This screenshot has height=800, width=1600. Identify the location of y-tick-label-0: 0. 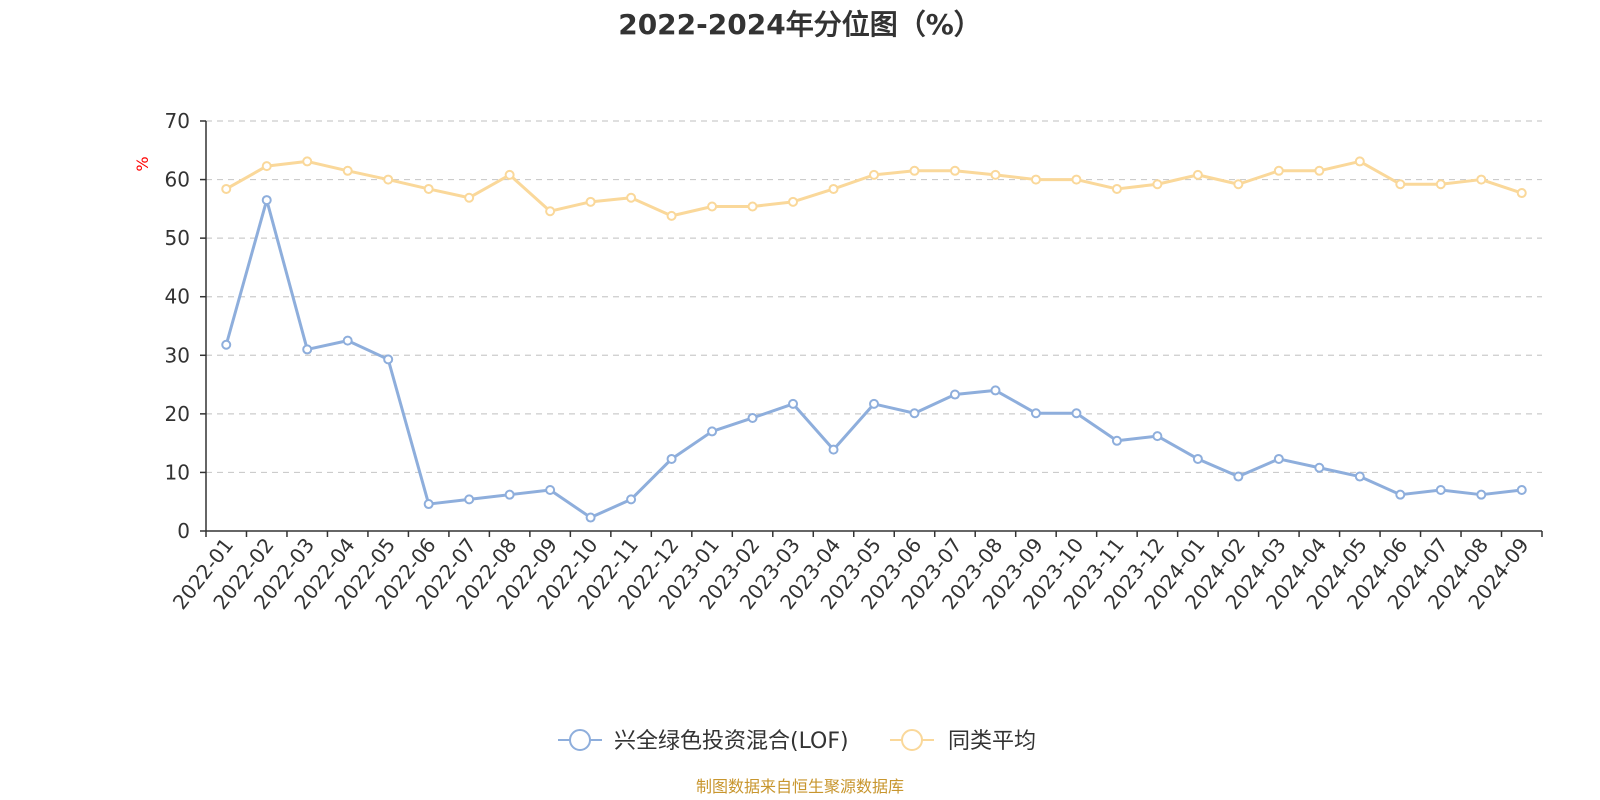
(183, 531).